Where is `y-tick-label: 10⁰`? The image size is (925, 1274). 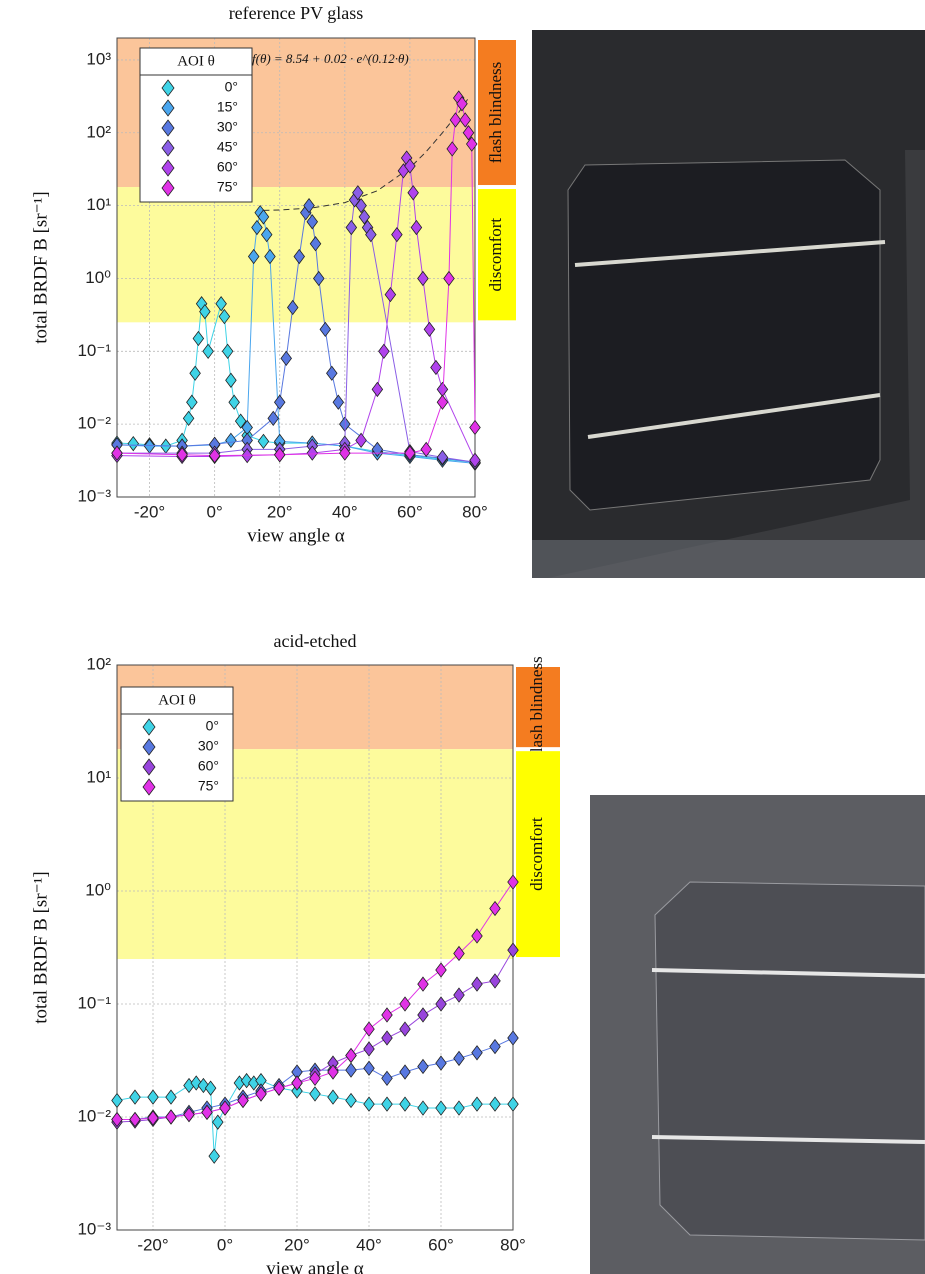
y-tick-label: 10⁰ is located at coordinates (98, 277).